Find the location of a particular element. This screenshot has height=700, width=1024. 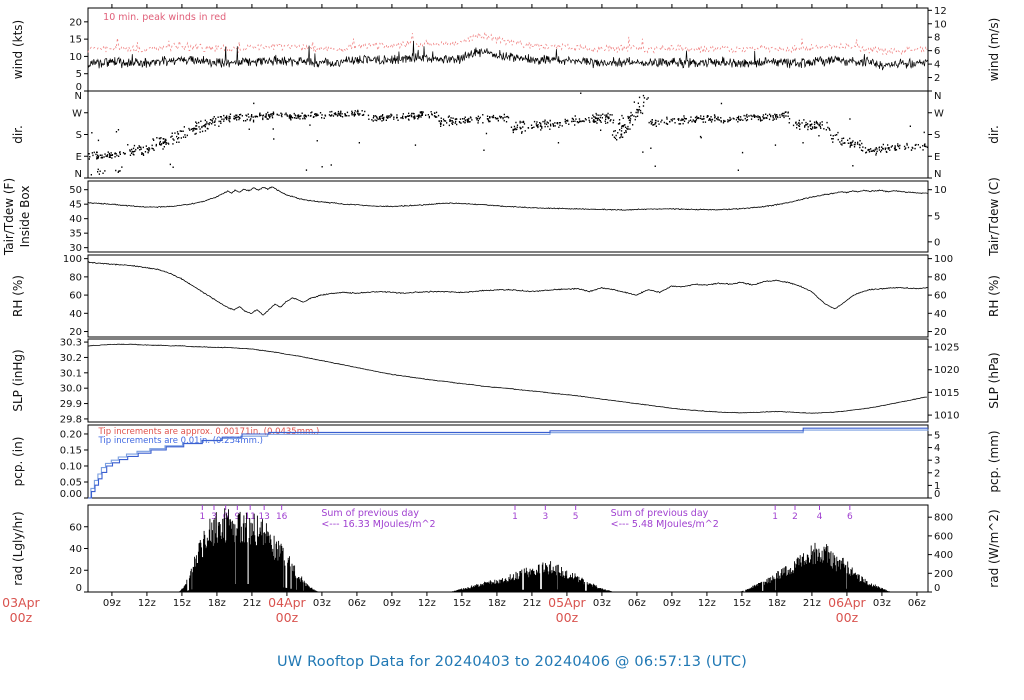

ytick-label-left: 30.1 is located at coordinates (71, 373).